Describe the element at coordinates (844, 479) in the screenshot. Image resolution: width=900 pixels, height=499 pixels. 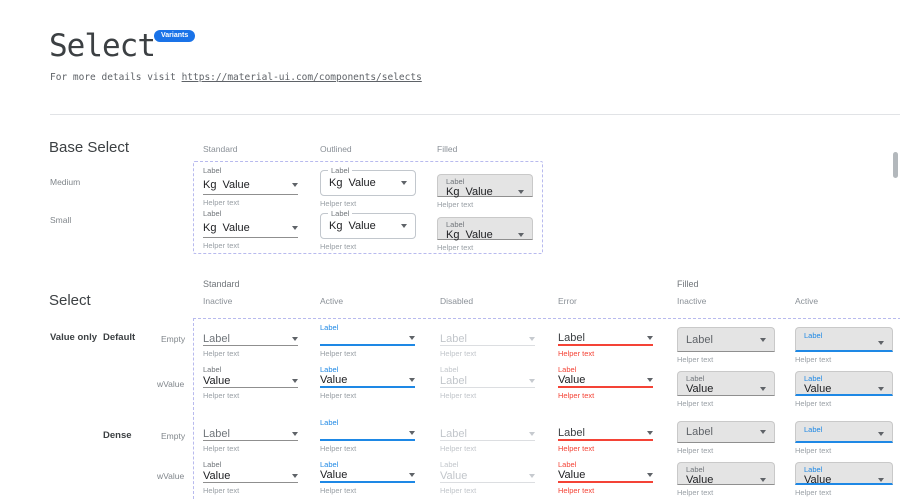
I see `filled-active-wvalue-dense-select: Label Value Helper text` at that location.